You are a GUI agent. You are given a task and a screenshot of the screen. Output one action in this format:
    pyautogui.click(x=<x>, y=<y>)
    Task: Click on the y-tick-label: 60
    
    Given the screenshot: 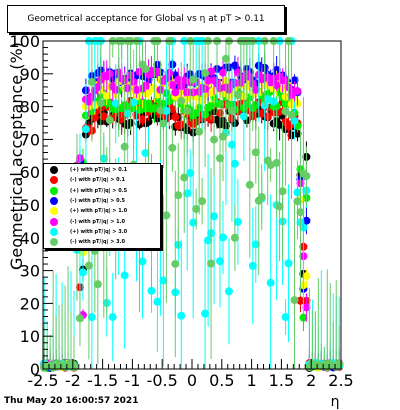 What is the action you would take?
    pyautogui.click(x=30, y=172)
    